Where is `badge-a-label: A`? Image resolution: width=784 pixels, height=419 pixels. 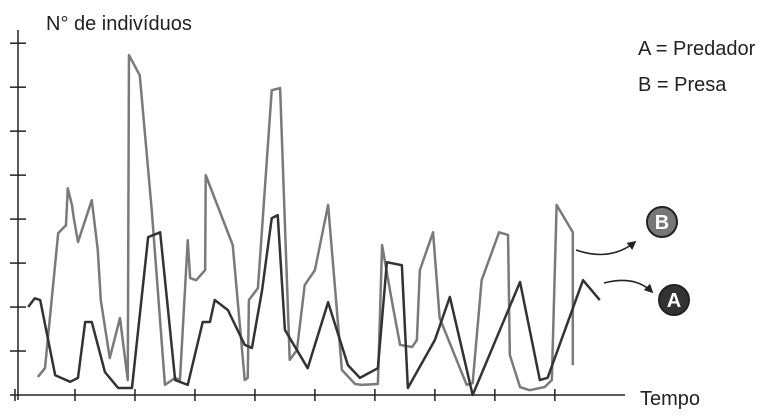
badge-a-label: A is located at coordinates (674, 301).